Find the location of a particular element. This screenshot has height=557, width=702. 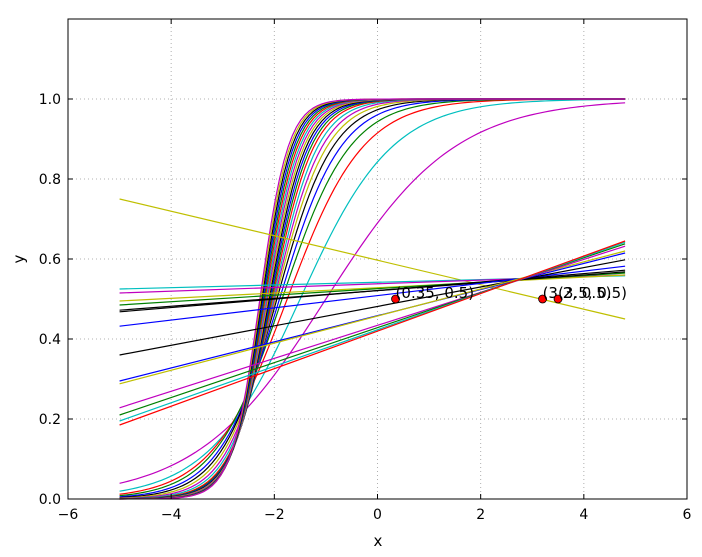

x-tick-label: −2 is located at coordinates (274, 515).